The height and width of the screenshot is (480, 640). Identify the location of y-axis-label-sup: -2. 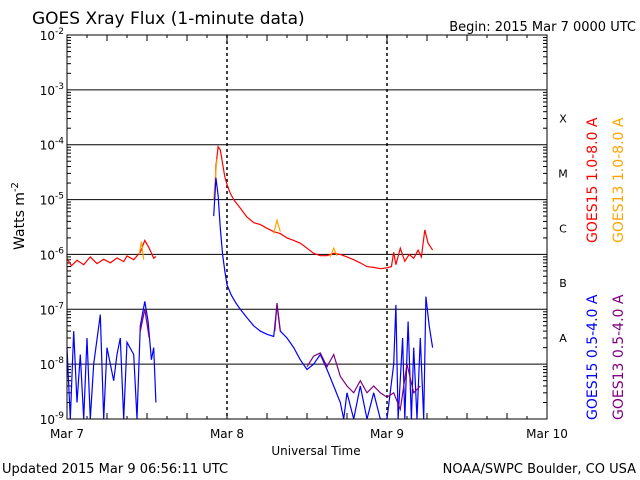
(15, 187).